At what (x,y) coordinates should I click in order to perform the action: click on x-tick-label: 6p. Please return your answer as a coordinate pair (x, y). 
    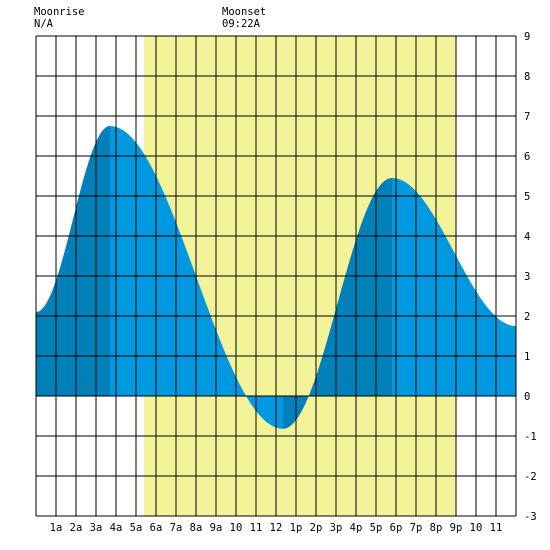
    Looking at the image, I should click on (396, 528).